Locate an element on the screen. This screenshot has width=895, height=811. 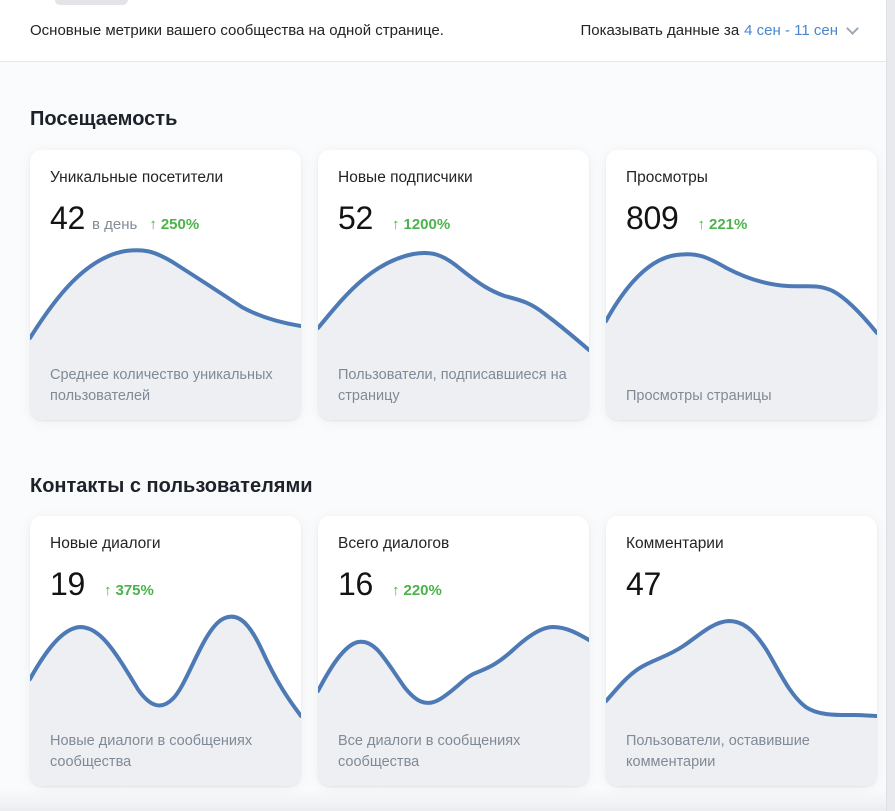
metric-value: 16 is located at coordinates (355, 584).